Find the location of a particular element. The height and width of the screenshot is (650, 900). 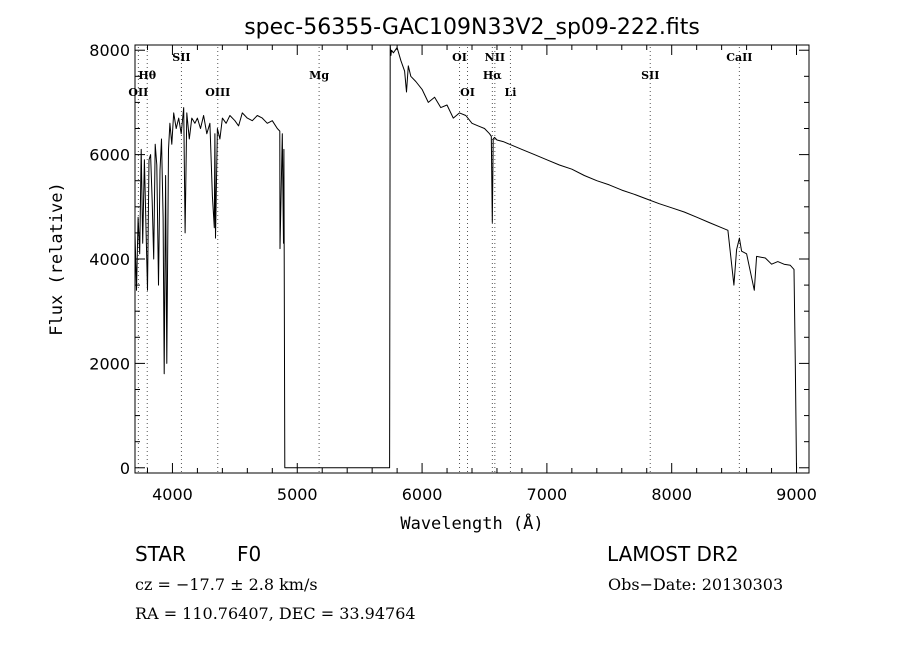

y-axis-label: Flux (relative) is located at coordinates (57, 259).